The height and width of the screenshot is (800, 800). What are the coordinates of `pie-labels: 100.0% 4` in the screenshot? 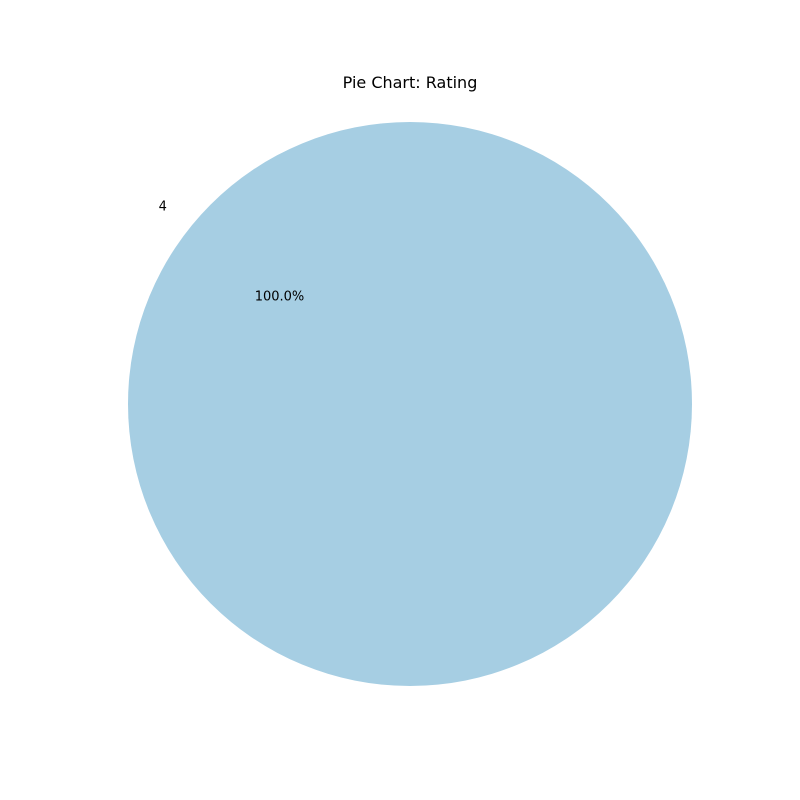 It's located at (232, 252).